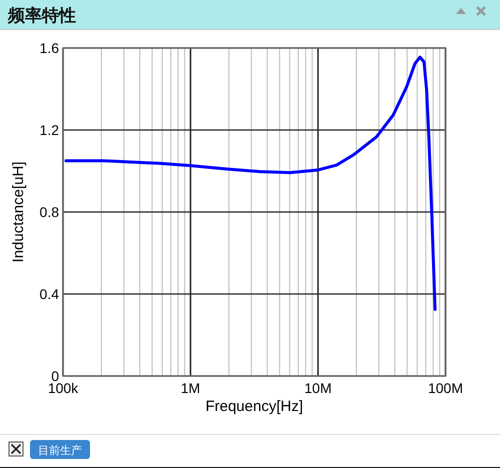 Image resolution: width=500 pixels, height=468 pixels. I want to click on text: 目前生产, so click(60, 450).